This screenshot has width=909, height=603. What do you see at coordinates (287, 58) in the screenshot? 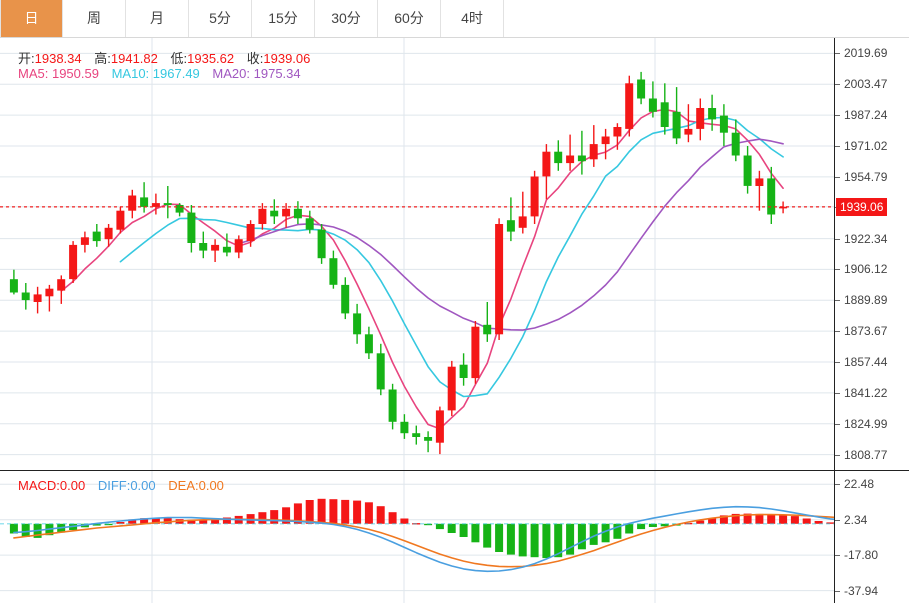
I see `close-value: 1939.06` at bounding box center [287, 58].